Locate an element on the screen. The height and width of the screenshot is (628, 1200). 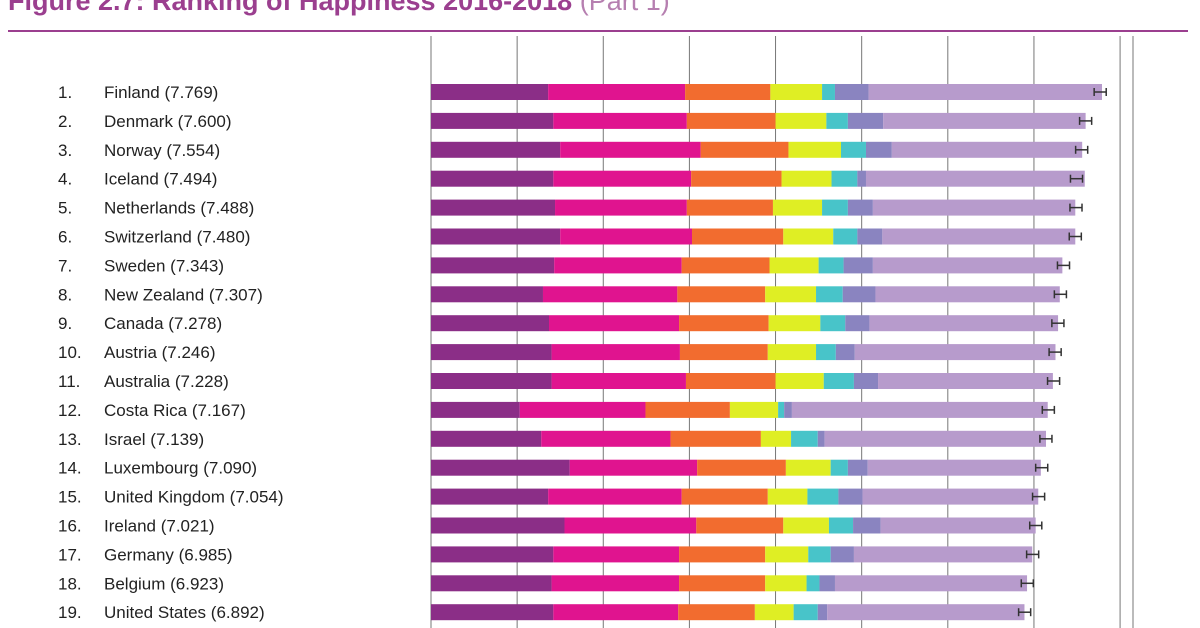
country-label: Switzerland (7.480) is located at coordinates (177, 237).